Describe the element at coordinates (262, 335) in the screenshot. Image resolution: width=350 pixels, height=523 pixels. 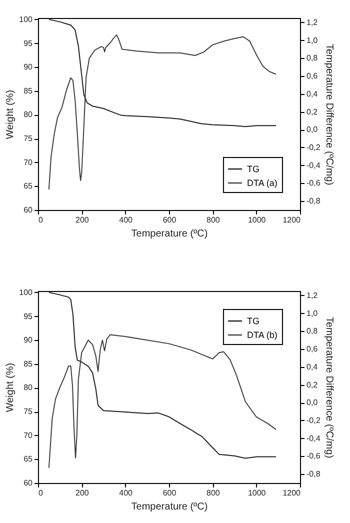
I see `legend-label: DTA (b)` at that location.